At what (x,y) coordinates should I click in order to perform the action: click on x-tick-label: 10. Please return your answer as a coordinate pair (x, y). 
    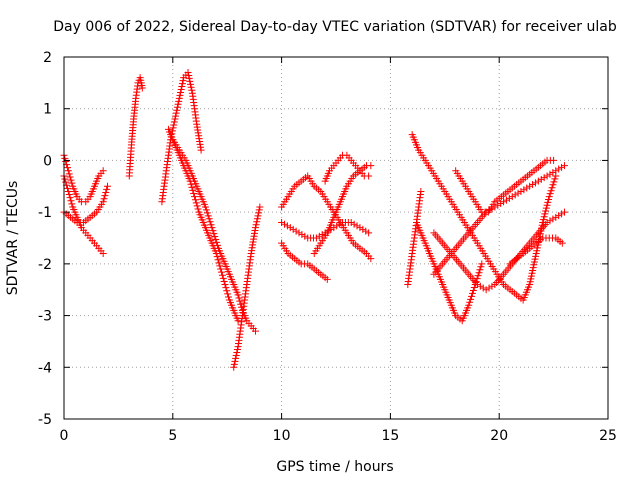
    Looking at the image, I should click on (282, 436).